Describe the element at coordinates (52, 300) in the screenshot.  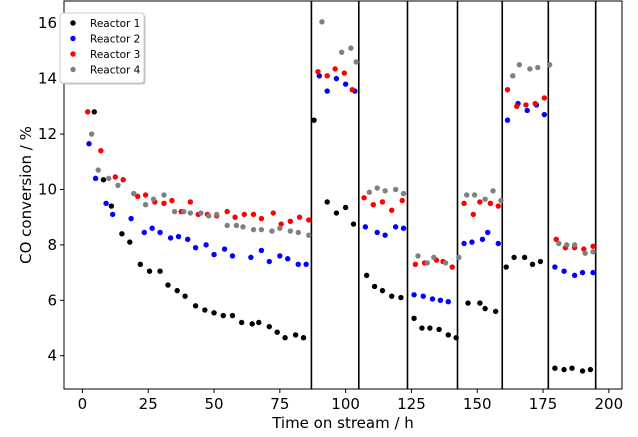
I see `y-tick-label: 6` at that location.